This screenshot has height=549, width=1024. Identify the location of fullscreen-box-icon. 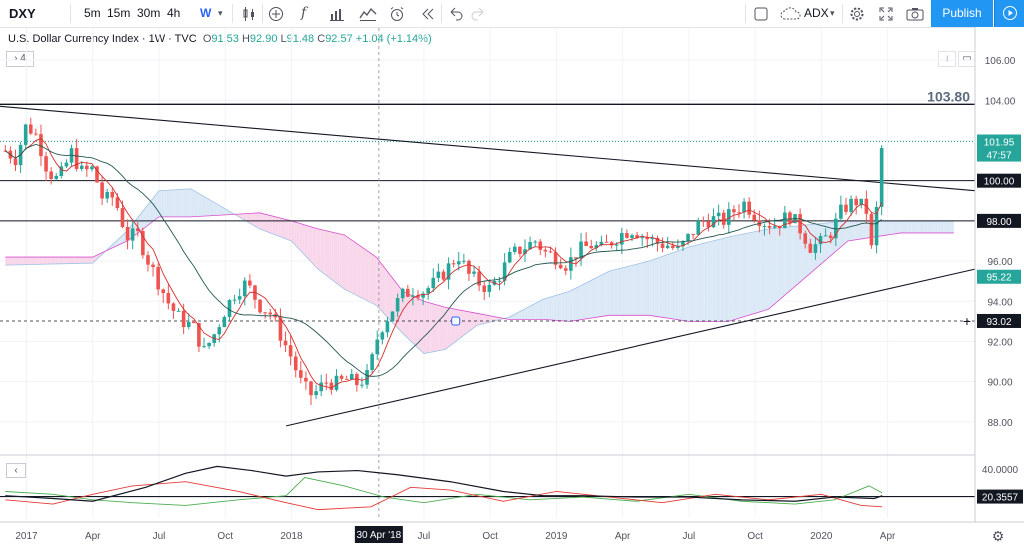
(761, 13).